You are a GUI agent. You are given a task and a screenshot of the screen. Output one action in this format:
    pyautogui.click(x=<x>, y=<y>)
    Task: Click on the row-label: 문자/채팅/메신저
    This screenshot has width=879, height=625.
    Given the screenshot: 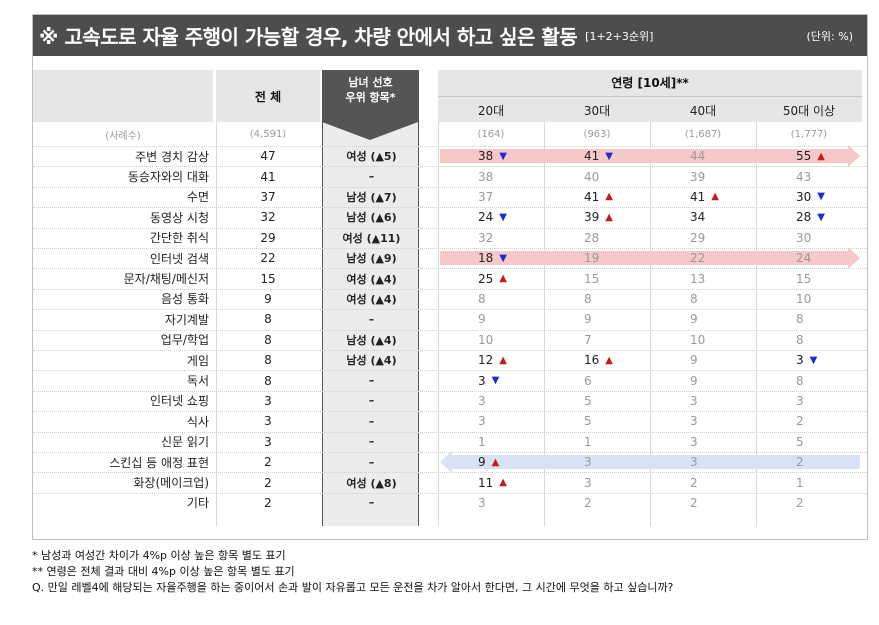 What is the action you would take?
    pyautogui.click(x=166, y=279)
    